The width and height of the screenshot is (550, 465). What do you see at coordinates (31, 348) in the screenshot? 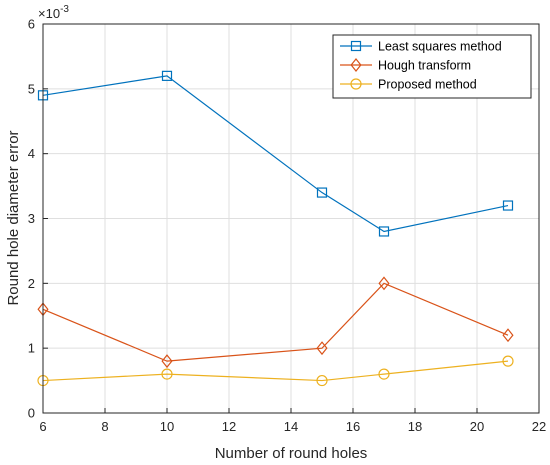
I see `y-tick-label: 1` at bounding box center [31, 348].